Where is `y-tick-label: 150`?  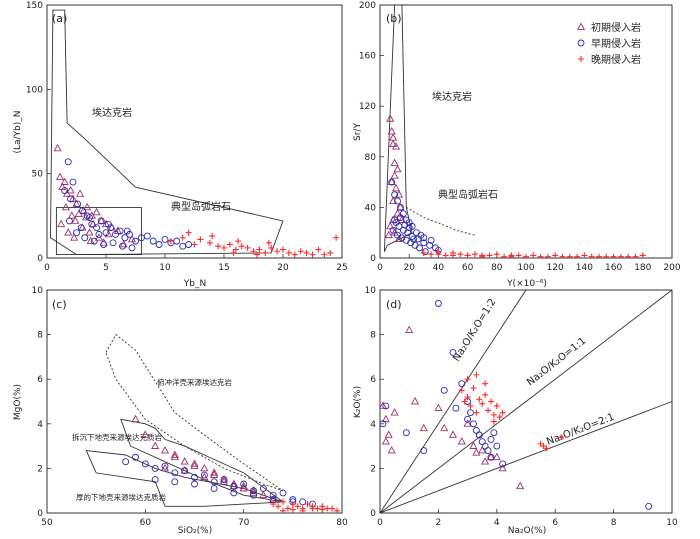
y-tick-label: 150 is located at coordinates (34, 6).